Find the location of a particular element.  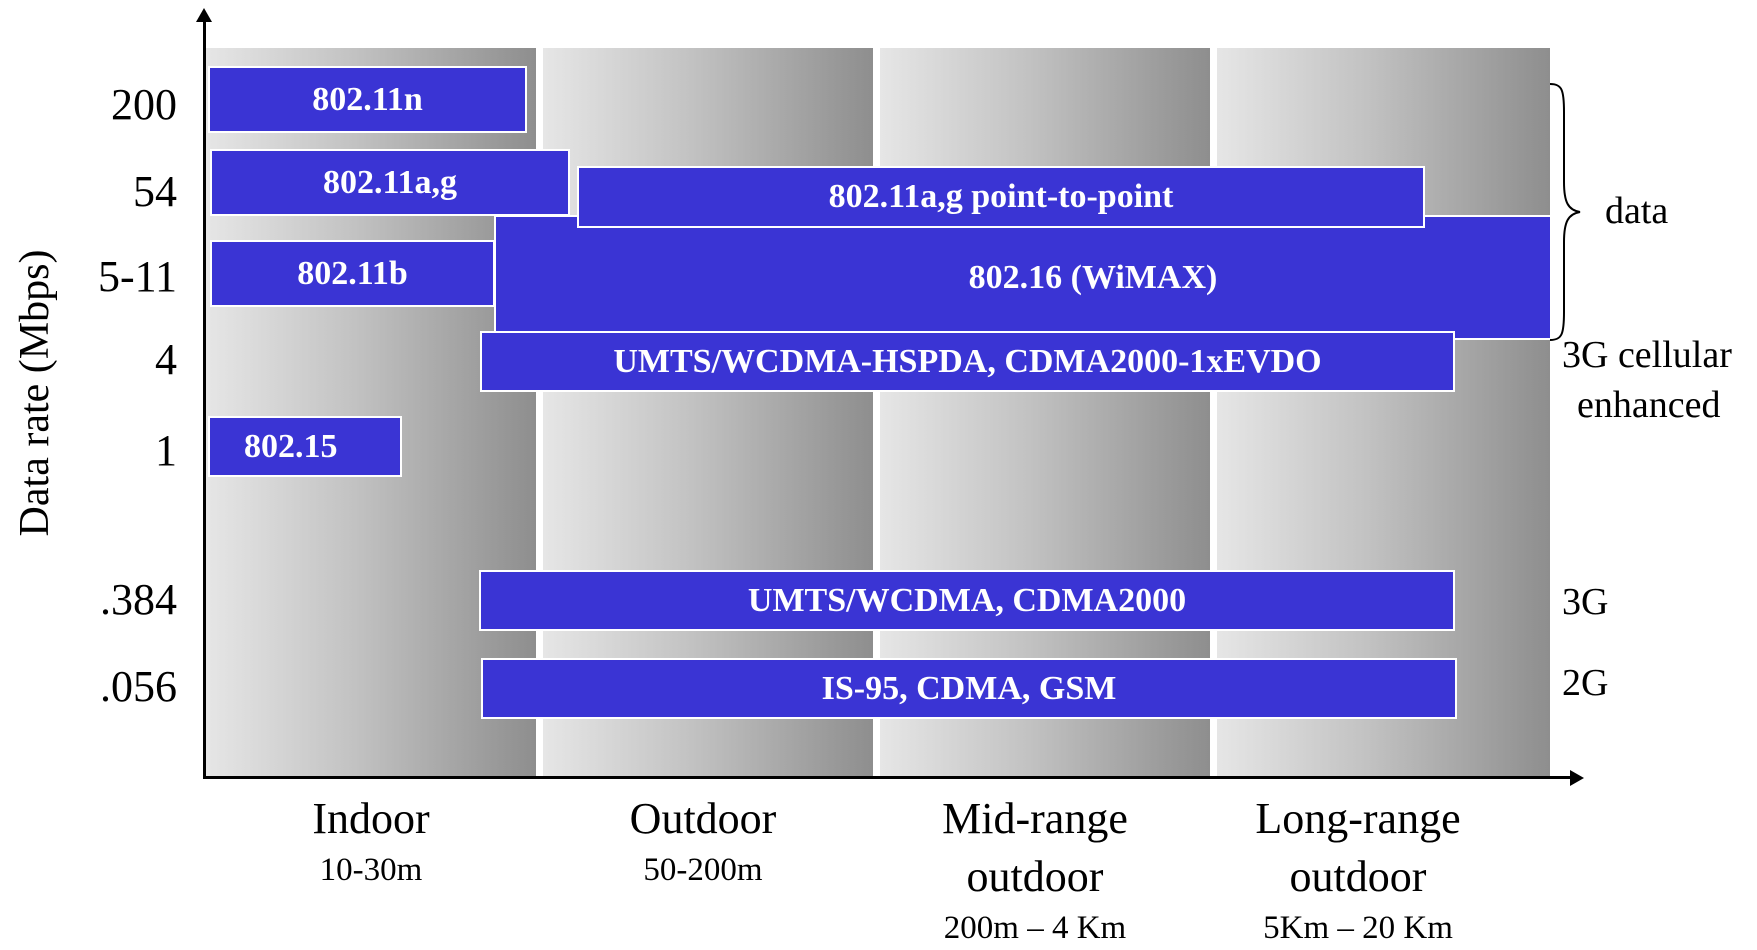

right-label-3g-cellular: 3G cellular is located at coordinates (1647, 355).